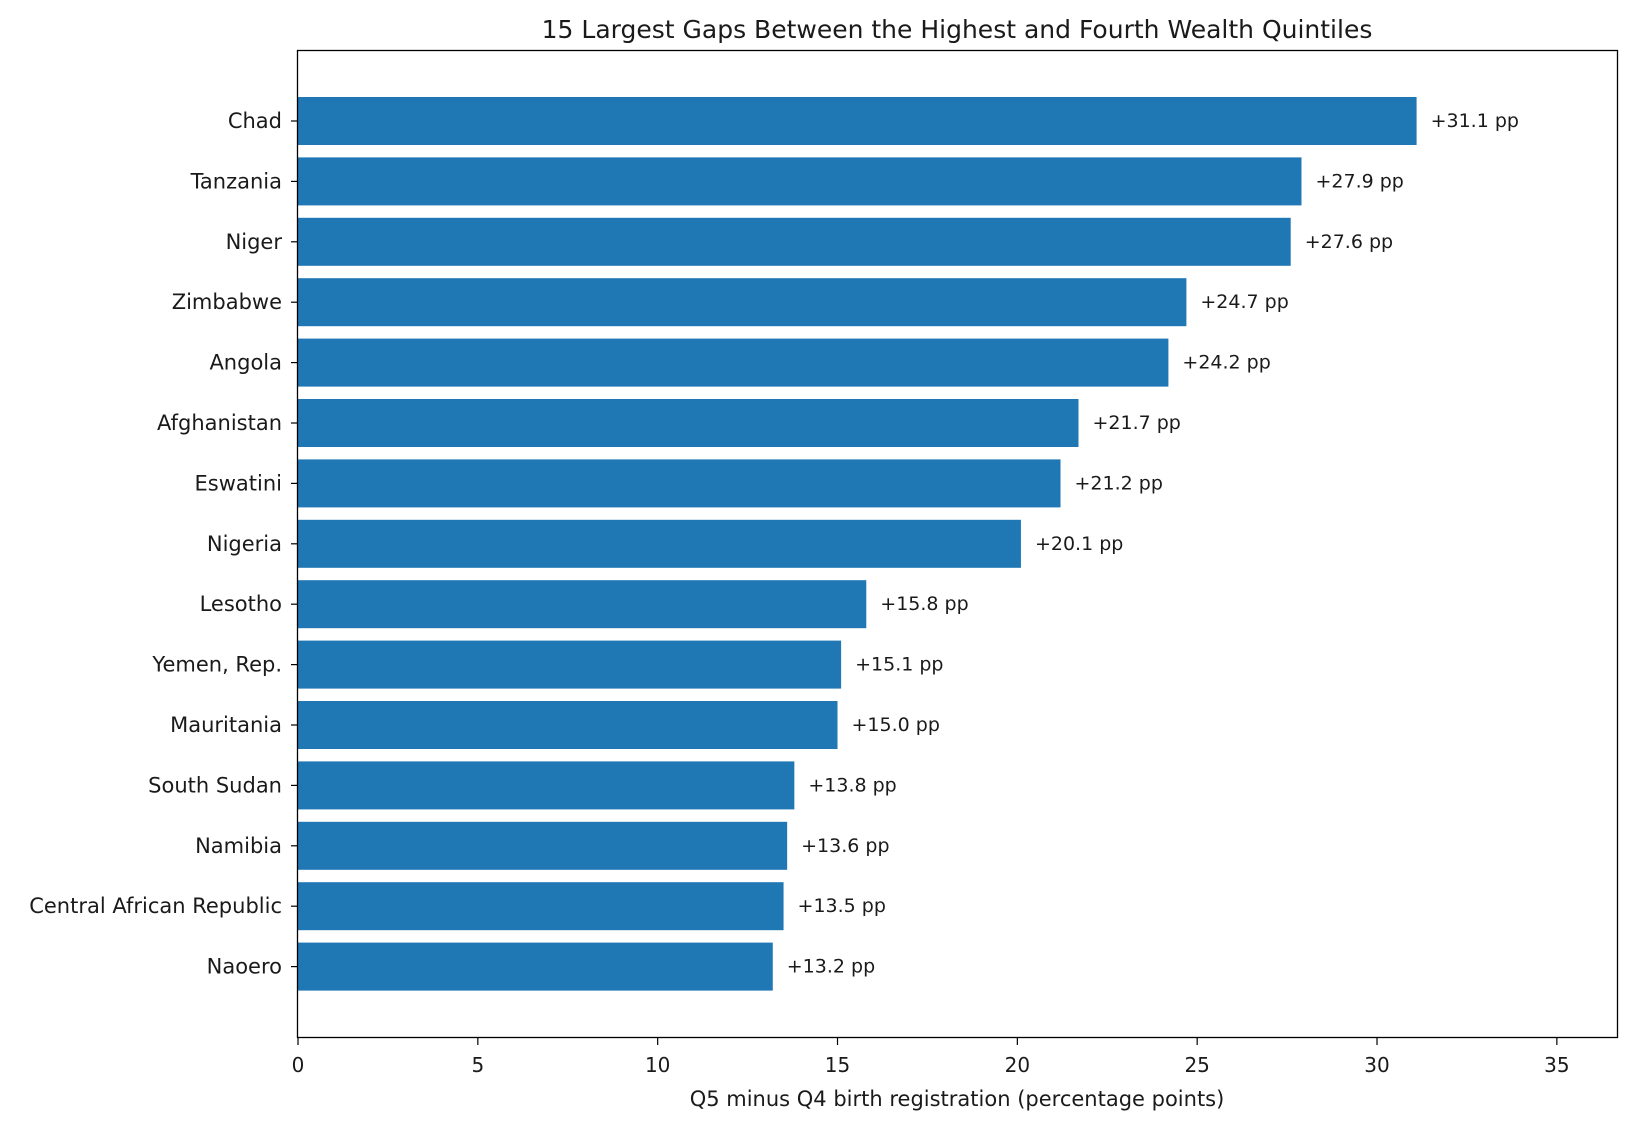 The width and height of the screenshot is (1631, 1122). Describe the element at coordinates (1226, 363) in the screenshot. I see `data-label-4: +24.2 pp` at that location.